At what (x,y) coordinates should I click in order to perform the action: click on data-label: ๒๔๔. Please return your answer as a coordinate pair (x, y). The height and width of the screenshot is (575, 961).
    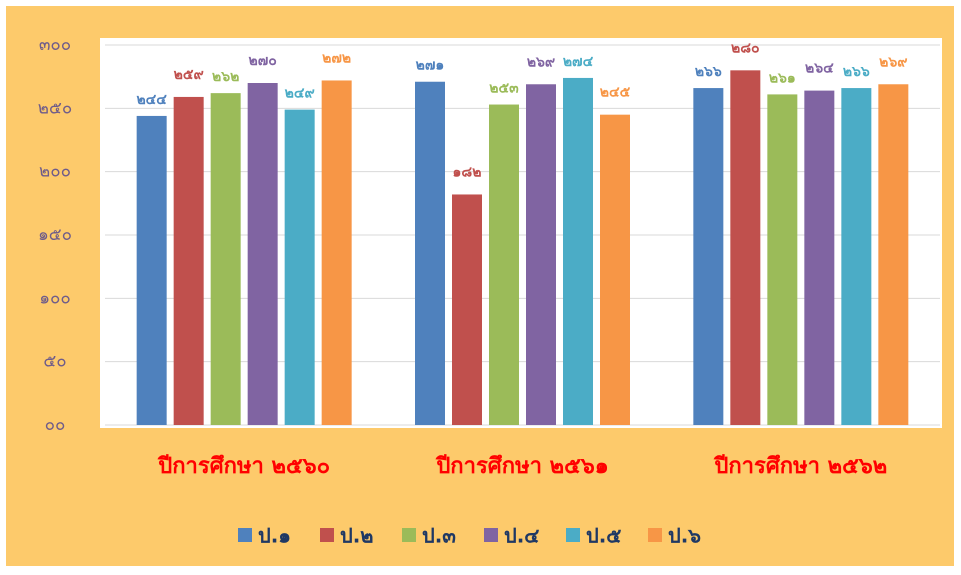
    Looking at the image, I should click on (151, 100).